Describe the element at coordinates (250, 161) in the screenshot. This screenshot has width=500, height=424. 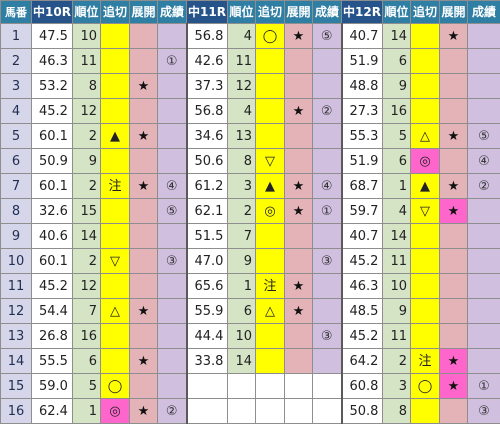
I see `table-row: 6 50.9 9 50.6 8 ▽ 51.9 6 ◎ ④` at that location.